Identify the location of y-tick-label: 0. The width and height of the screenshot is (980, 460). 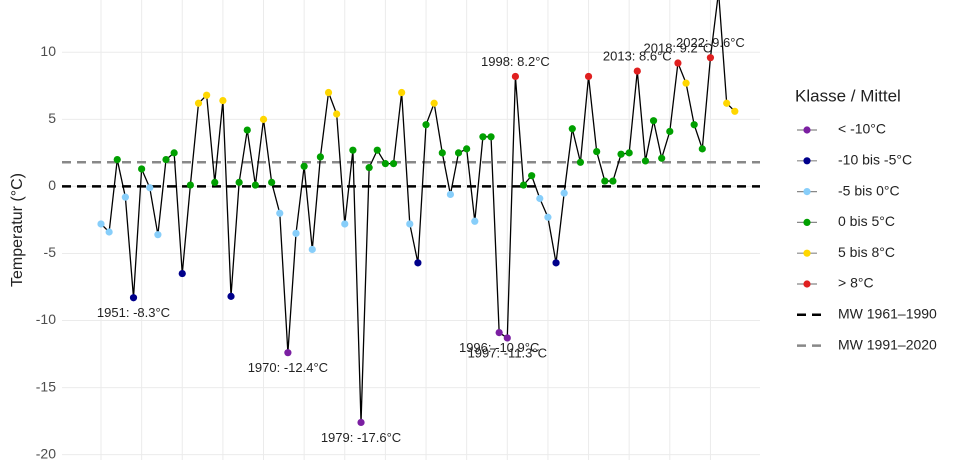
(52, 185).